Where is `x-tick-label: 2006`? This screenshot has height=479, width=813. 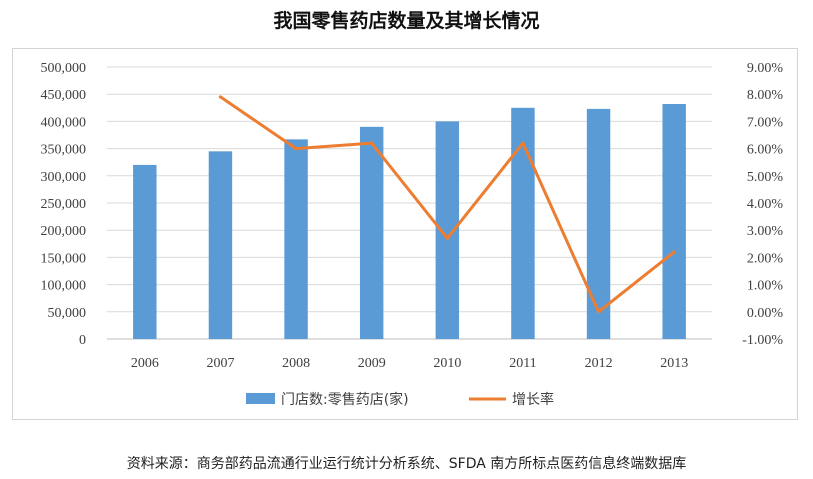 x-tick-label: 2006 is located at coordinates (145, 363).